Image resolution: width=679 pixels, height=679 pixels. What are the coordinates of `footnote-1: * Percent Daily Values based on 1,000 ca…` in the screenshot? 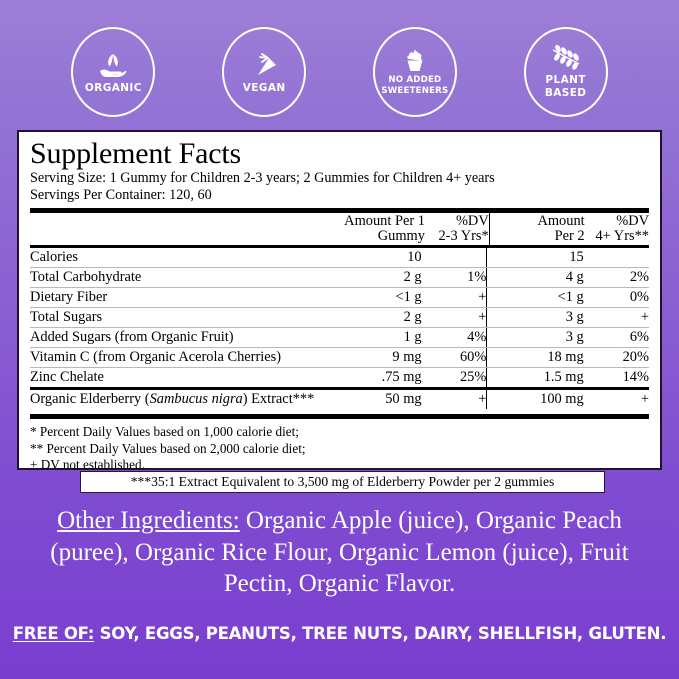 It's located at (164, 432).